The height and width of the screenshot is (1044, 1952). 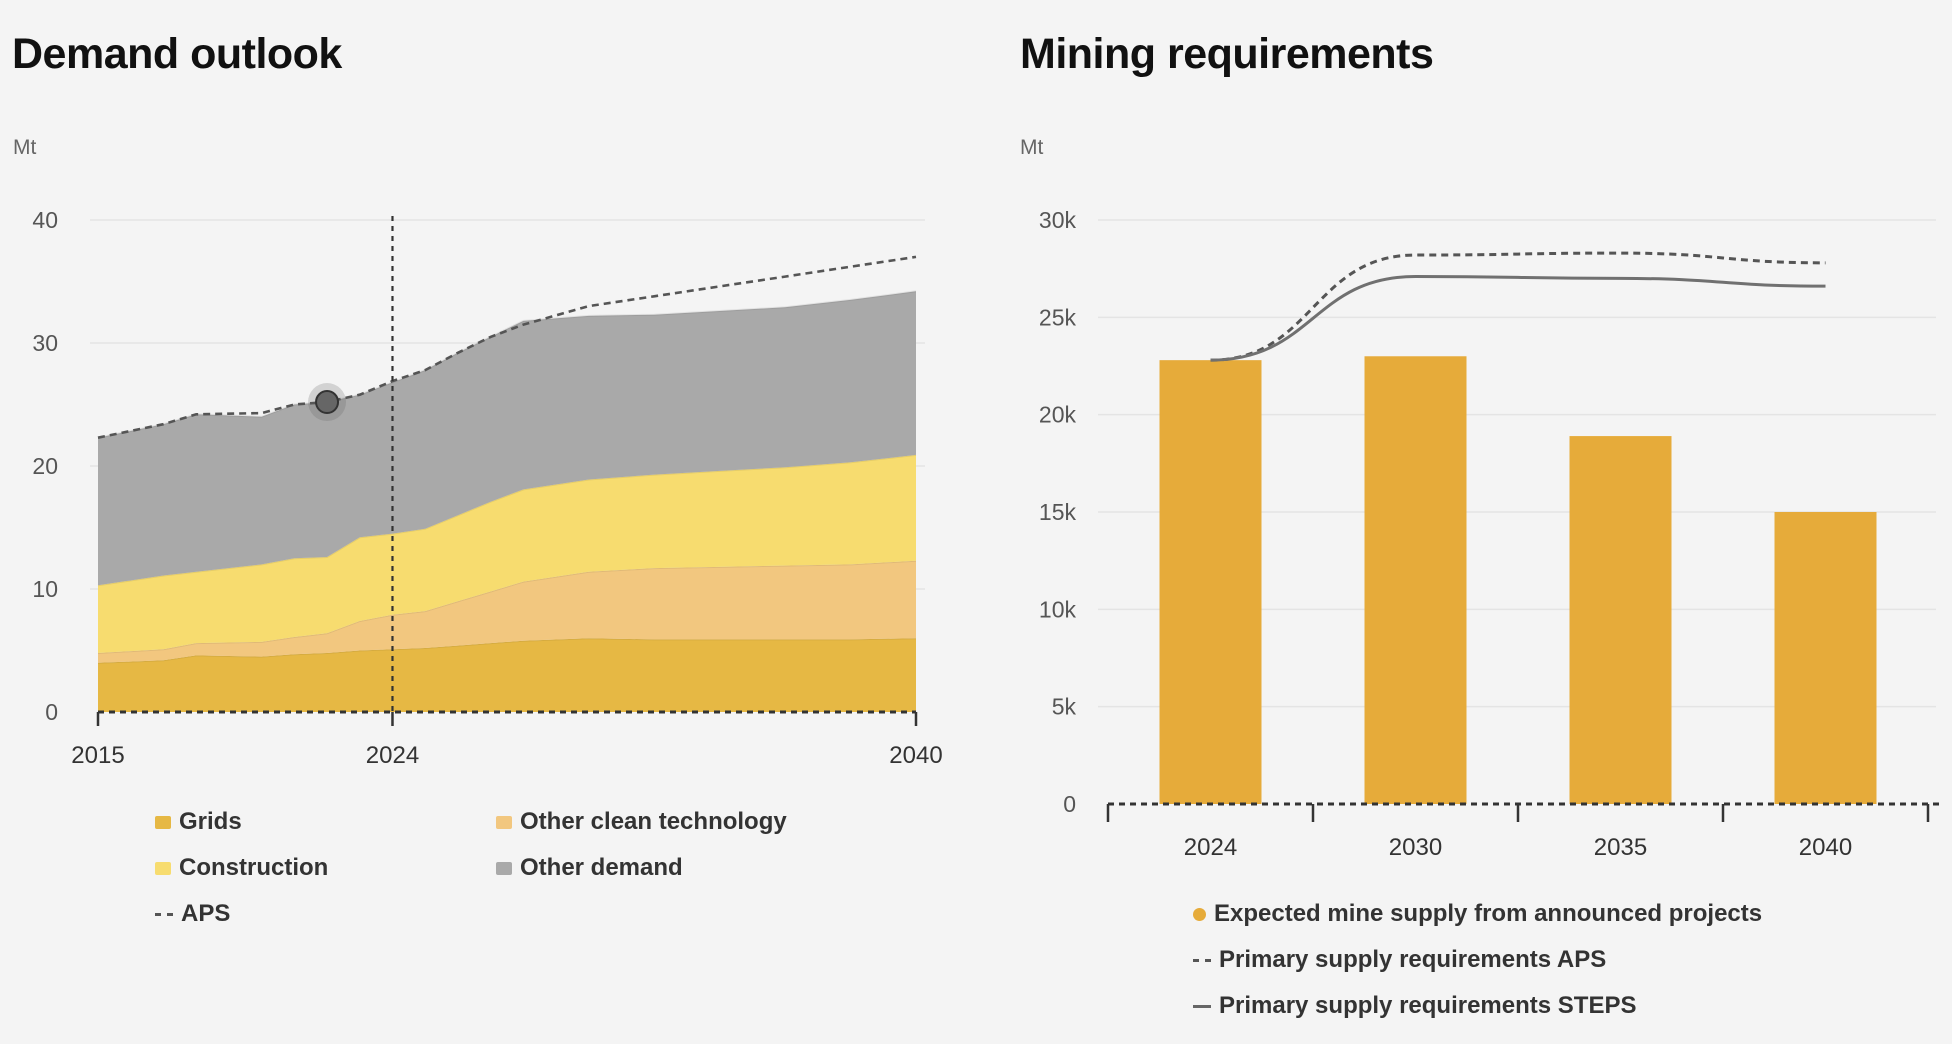 What do you see at coordinates (45, 589) in the screenshot?
I see `y-tick-label: 10` at bounding box center [45, 589].